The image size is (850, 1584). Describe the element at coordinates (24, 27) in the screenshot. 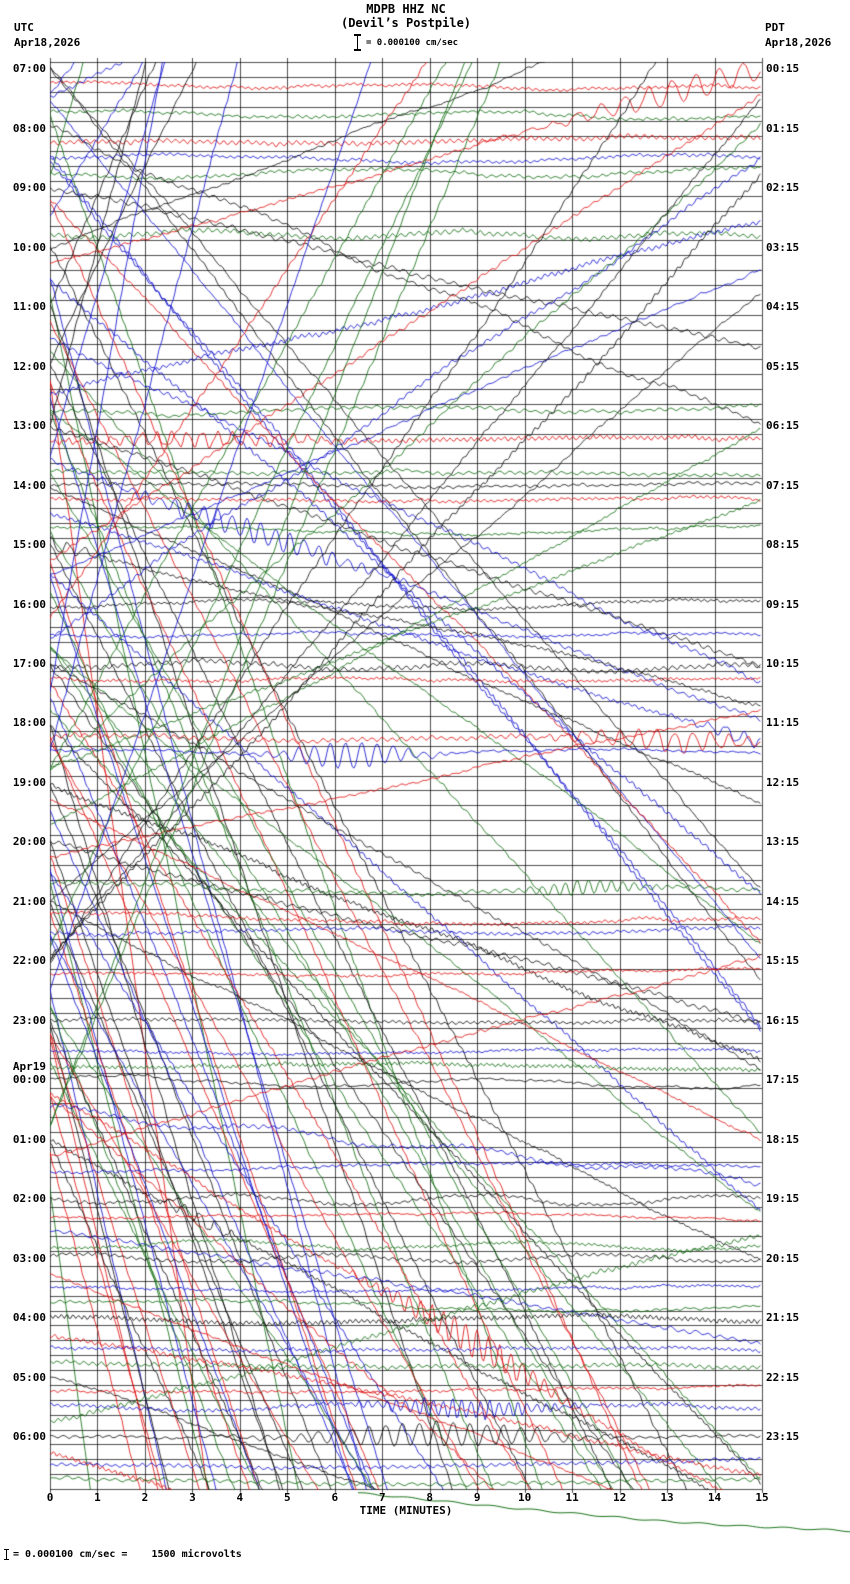

I see `utc-zone-label: UTC` at that location.